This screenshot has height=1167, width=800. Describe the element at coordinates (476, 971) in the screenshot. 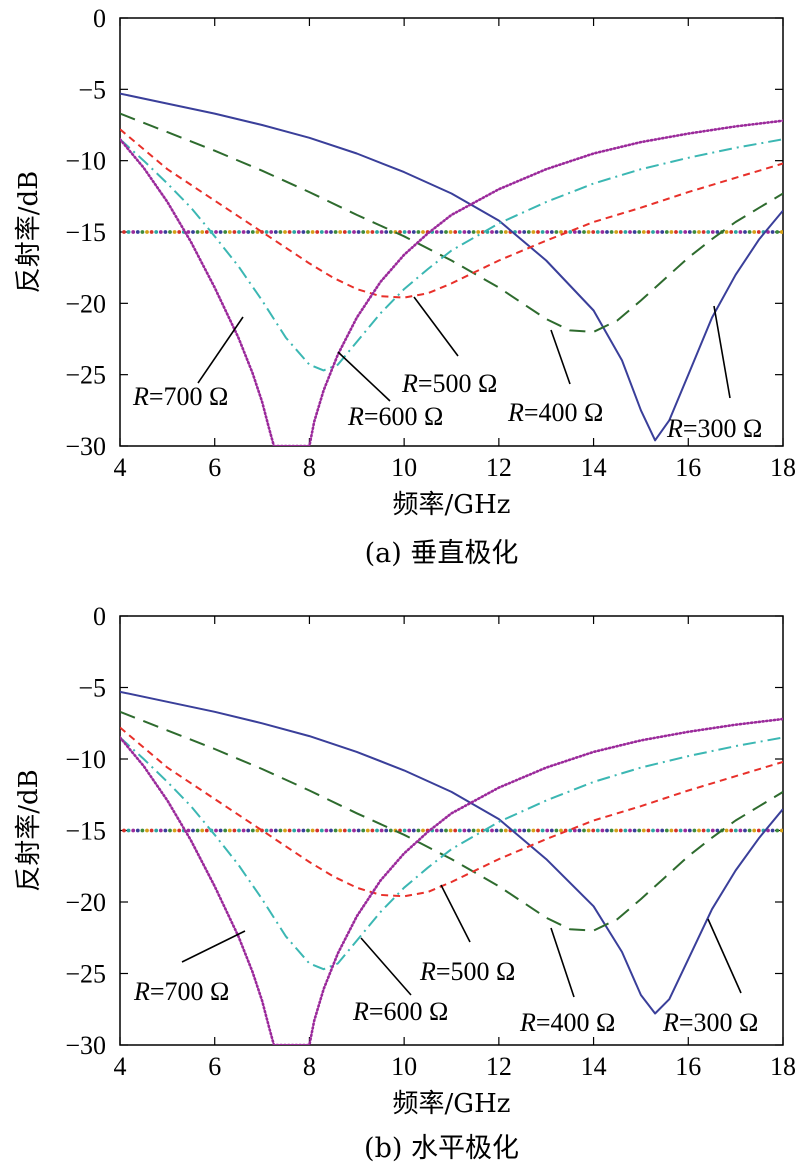

I see `annotation-value: =500 Ω` at that location.